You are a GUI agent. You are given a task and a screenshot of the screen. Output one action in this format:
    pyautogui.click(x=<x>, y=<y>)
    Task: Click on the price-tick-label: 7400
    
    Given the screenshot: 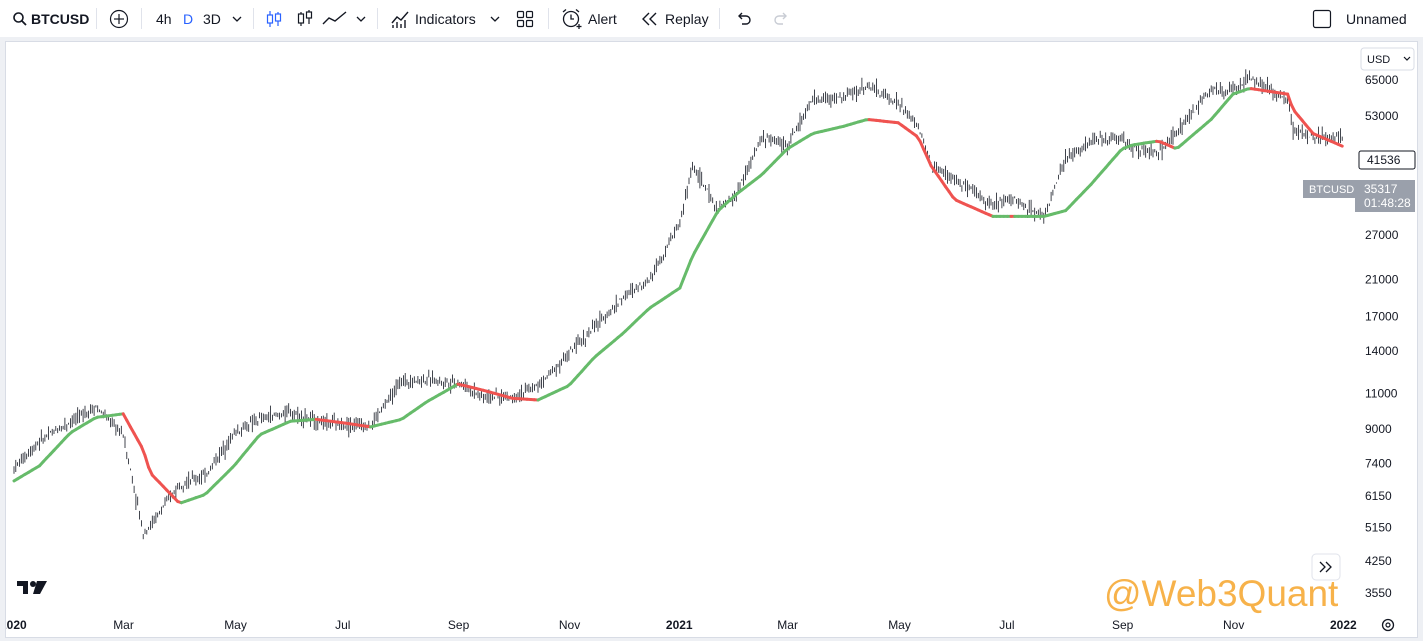 What is the action you would take?
    pyautogui.click(x=1378, y=463)
    